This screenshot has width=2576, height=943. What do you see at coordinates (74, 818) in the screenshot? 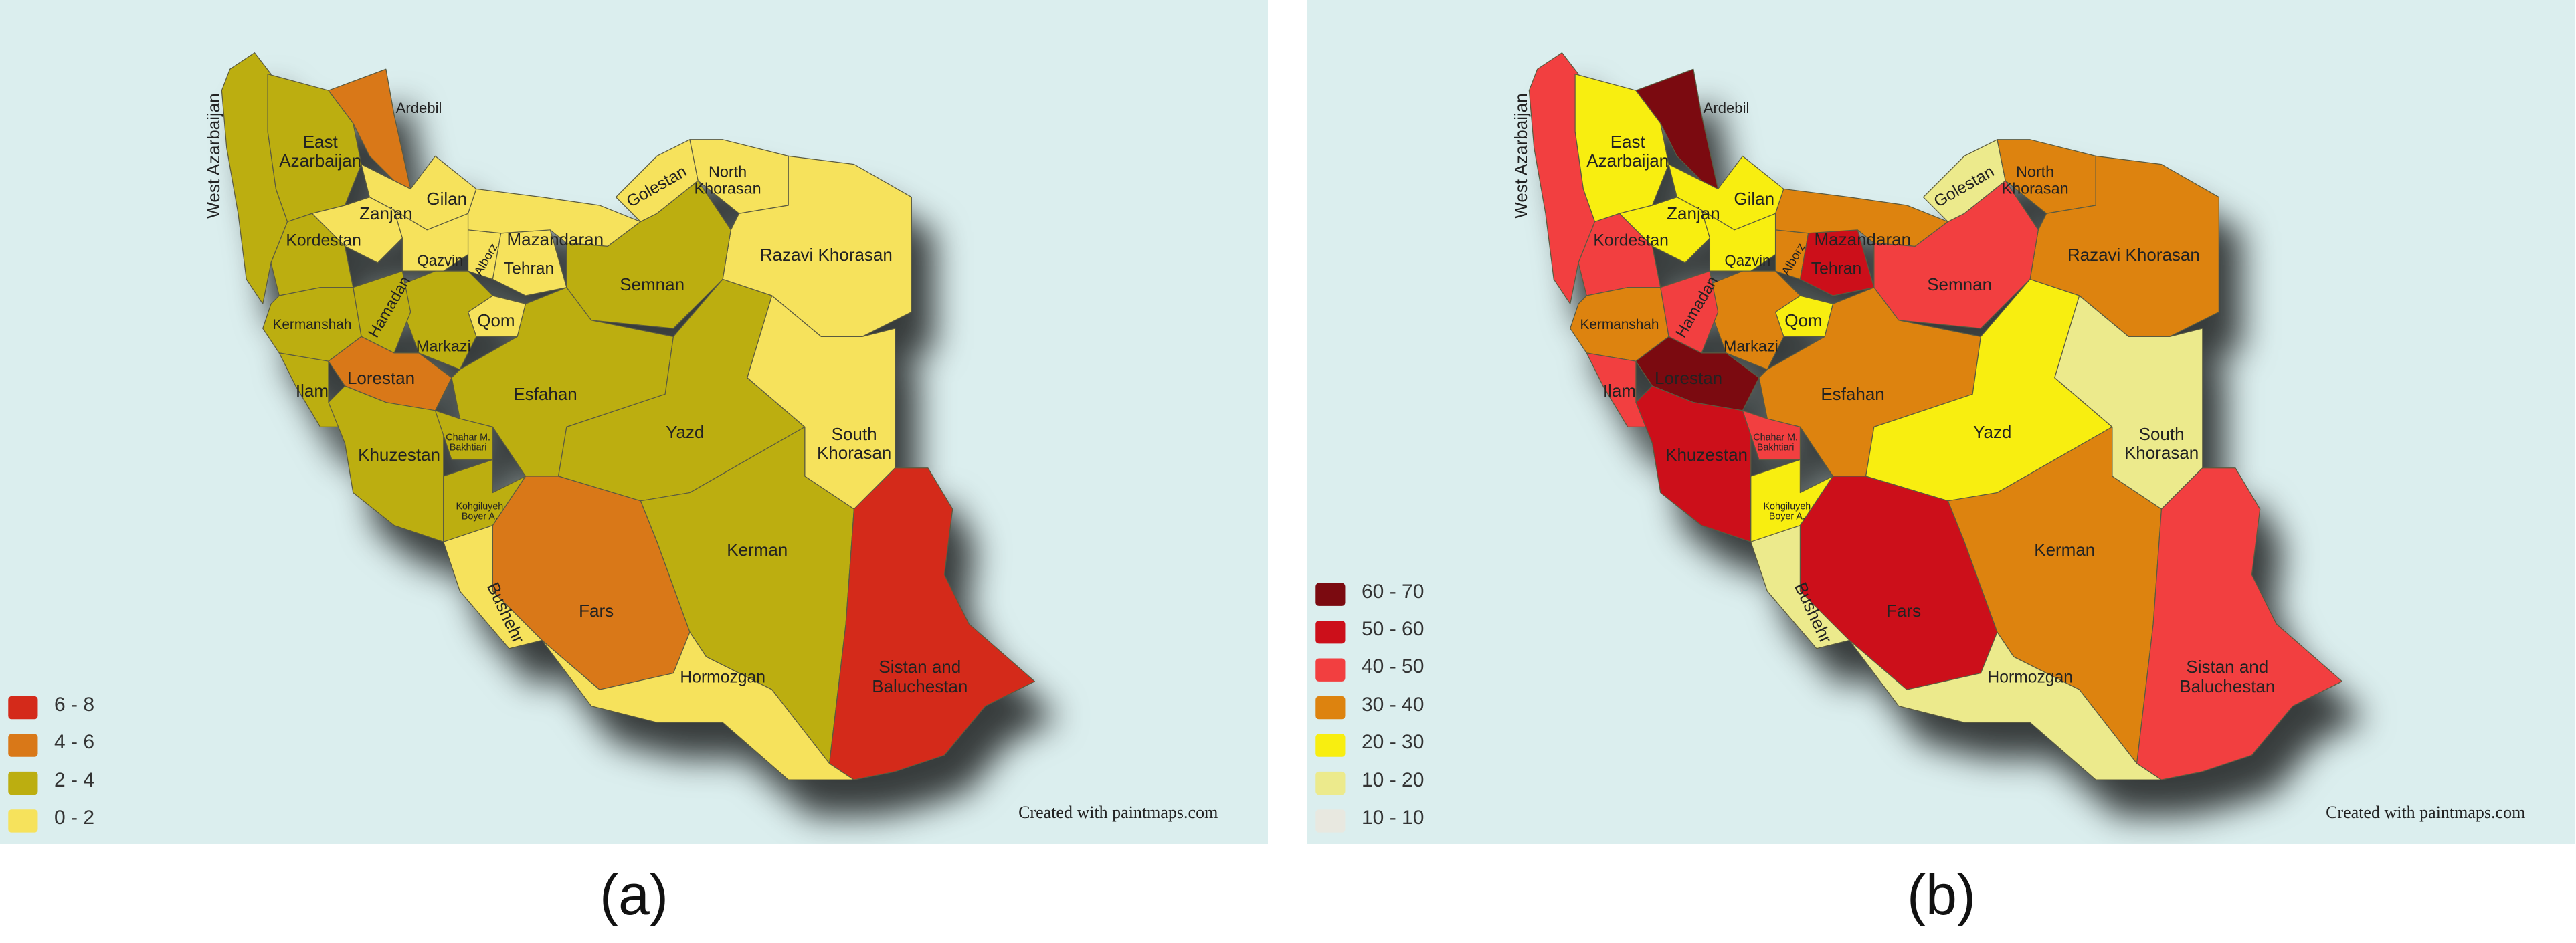
I see `legend-label: 0 - 2` at bounding box center [74, 818].